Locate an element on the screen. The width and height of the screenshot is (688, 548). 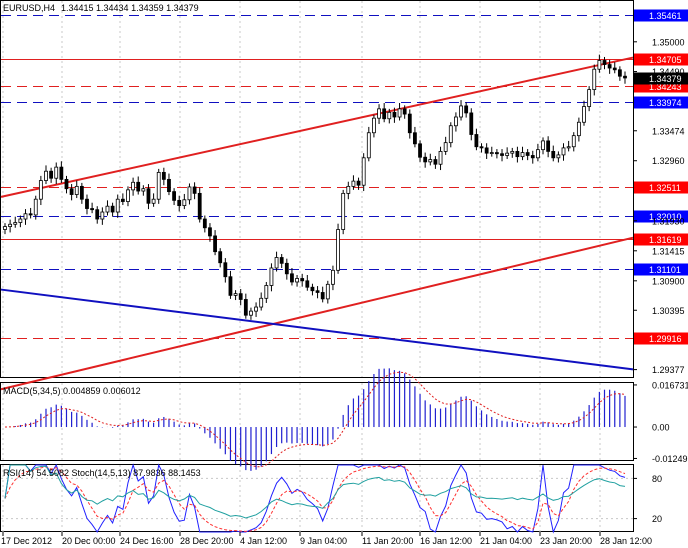
level-price-label: 1.29916 is located at coordinates (665, 339).